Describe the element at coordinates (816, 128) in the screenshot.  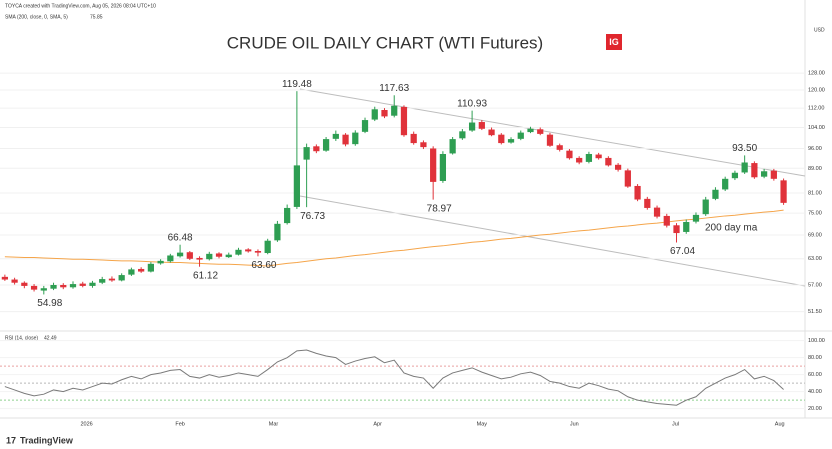
I see `y-tick-label: 104.00` at that location.